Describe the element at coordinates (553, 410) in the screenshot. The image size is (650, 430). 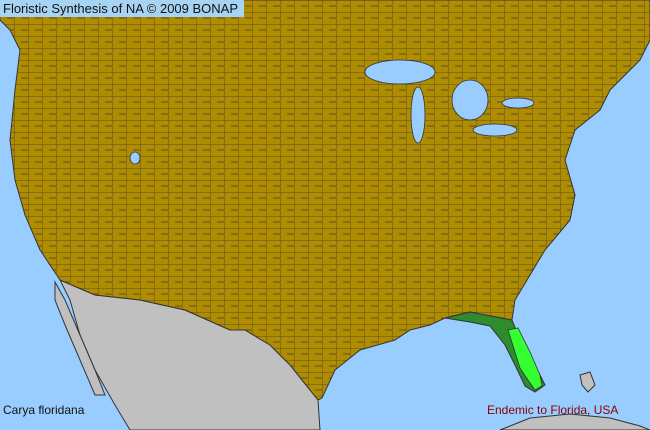
I see `distribution-status: Endemic to Florida, USA` at that location.